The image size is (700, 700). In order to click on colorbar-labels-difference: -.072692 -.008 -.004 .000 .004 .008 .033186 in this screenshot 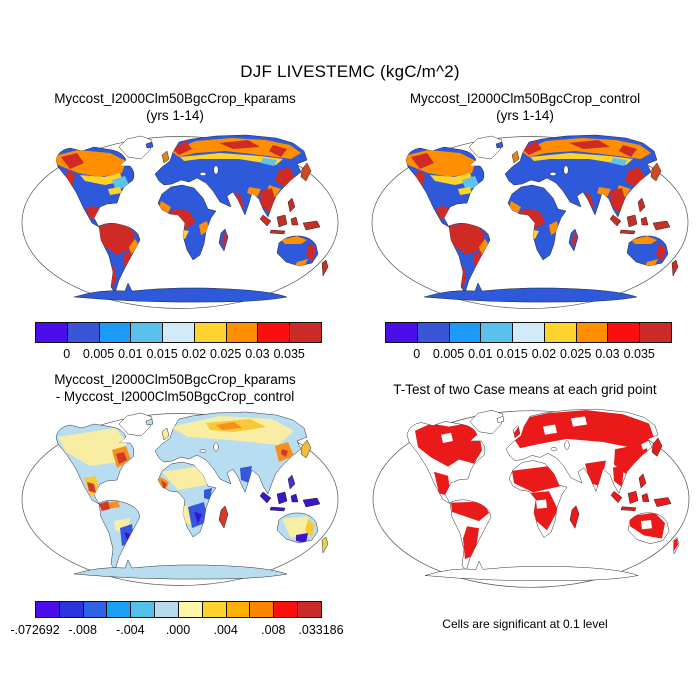, I will do `click(176, 631)`.